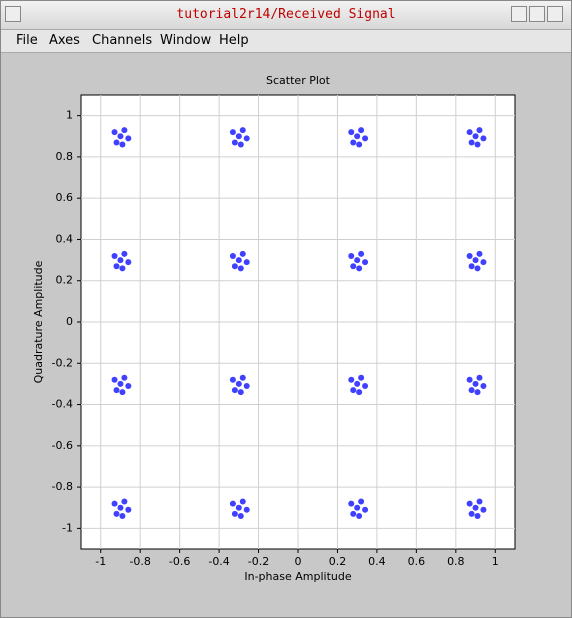  Describe the element at coordinates (65, 156) in the screenshot. I see `y-tick-label: 0.8` at that location.